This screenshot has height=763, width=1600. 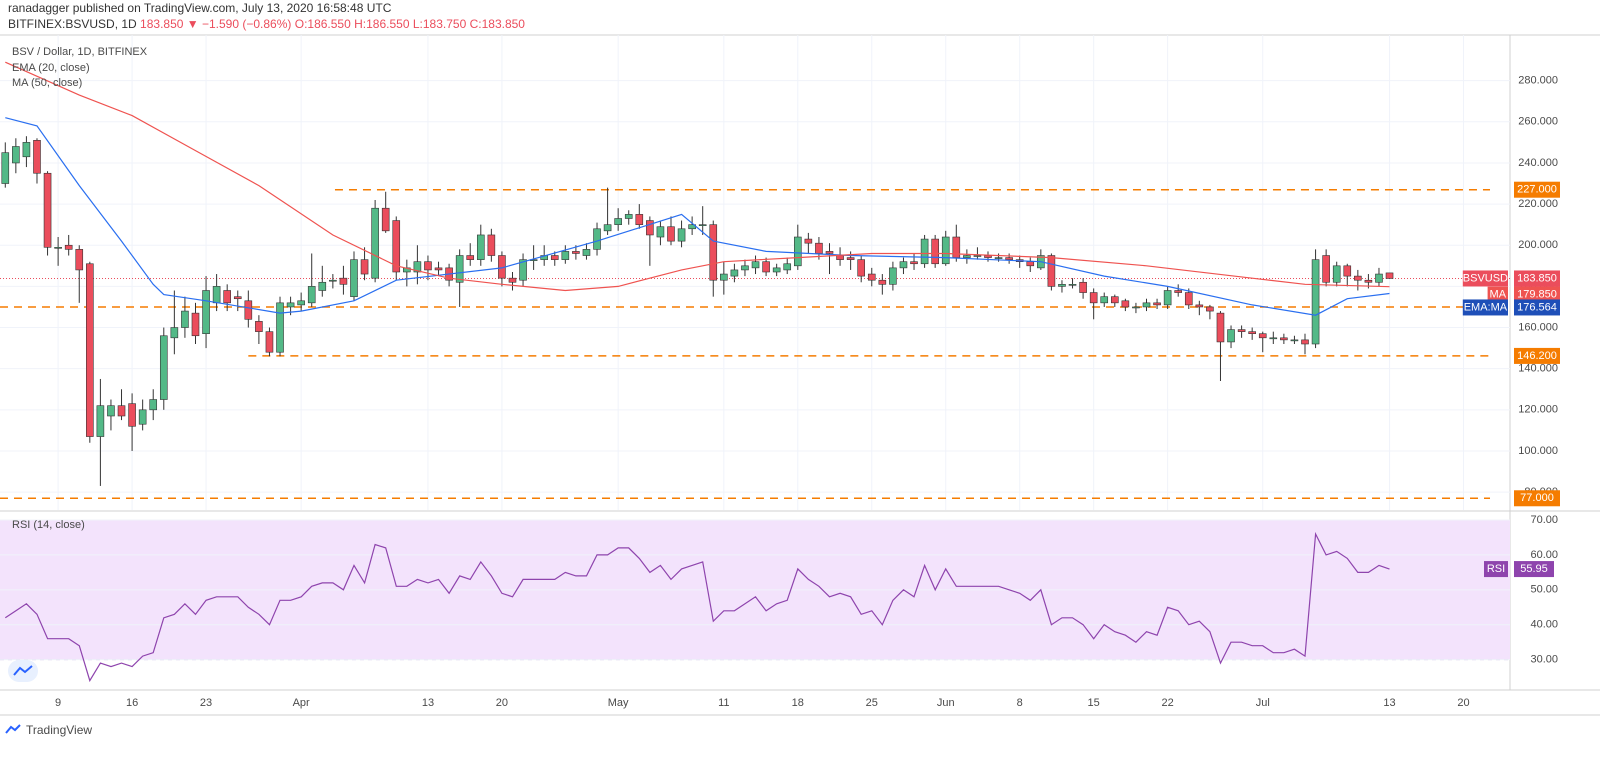 What do you see at coordinates (80, 52) in the screenshot?
I see `pane-title: BSV / Dollar, 1D, BITFINEX` at bounding box center [80, 52].